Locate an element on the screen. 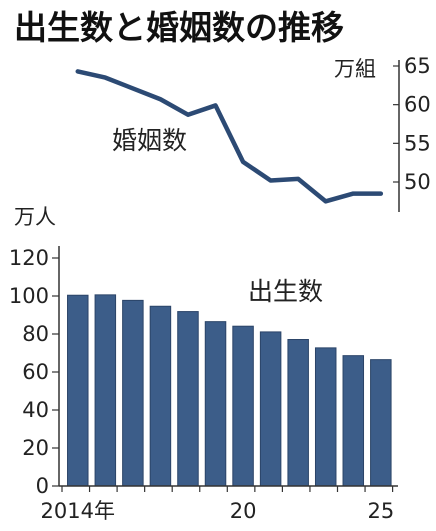 The image size is (436, 531). chart-title: 出生数と婚姻数の推移 is located at coordinates (179, 27).